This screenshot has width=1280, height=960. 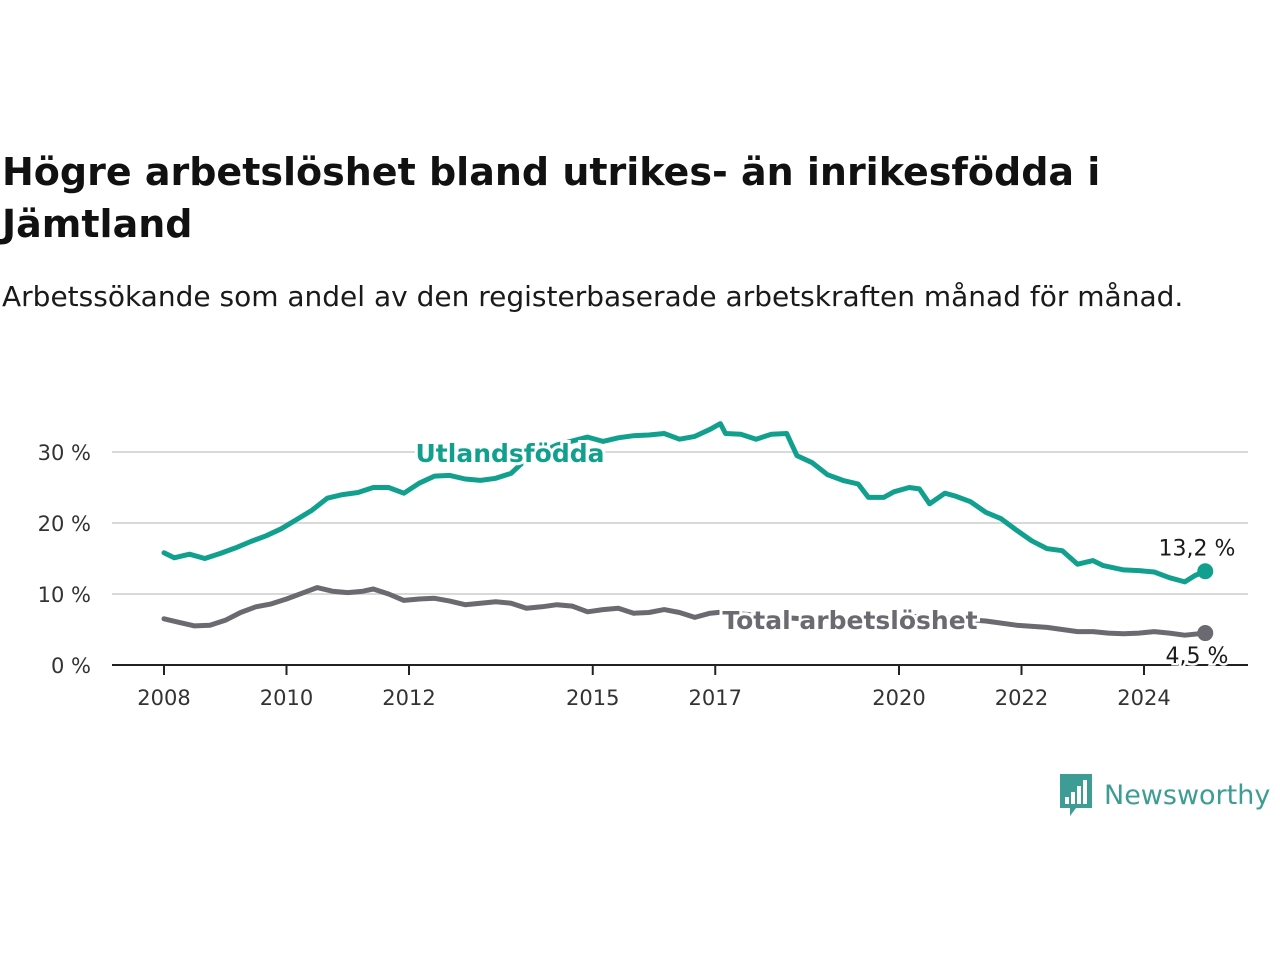 I want to click on y-tick-label: 30 %, so click(x=64, y=453).